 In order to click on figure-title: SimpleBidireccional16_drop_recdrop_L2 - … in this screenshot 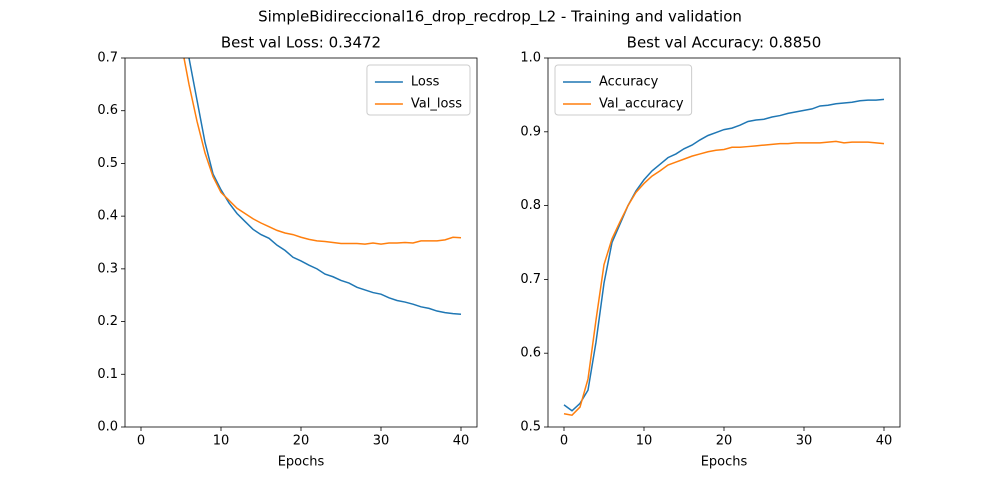, I will do `click(500, 17)`.